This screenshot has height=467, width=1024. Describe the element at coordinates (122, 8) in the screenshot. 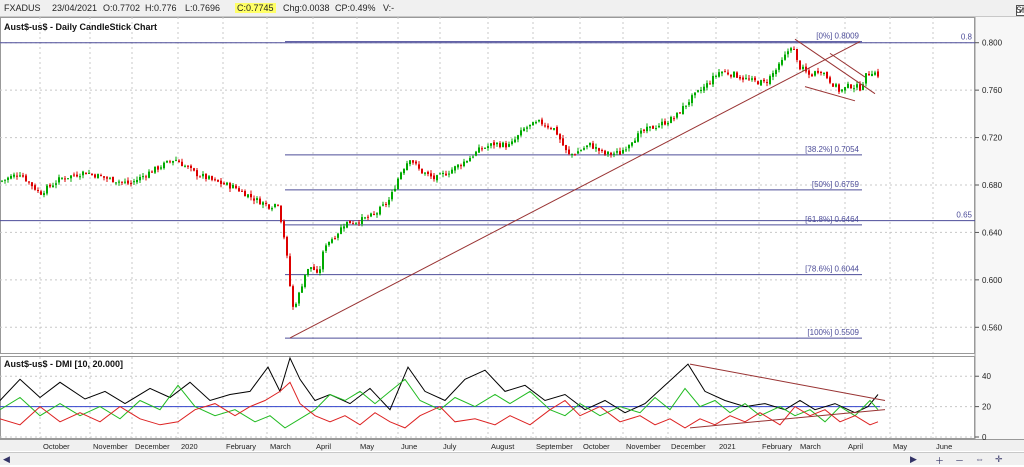

I see `open-value: O:0.7702` at that location.